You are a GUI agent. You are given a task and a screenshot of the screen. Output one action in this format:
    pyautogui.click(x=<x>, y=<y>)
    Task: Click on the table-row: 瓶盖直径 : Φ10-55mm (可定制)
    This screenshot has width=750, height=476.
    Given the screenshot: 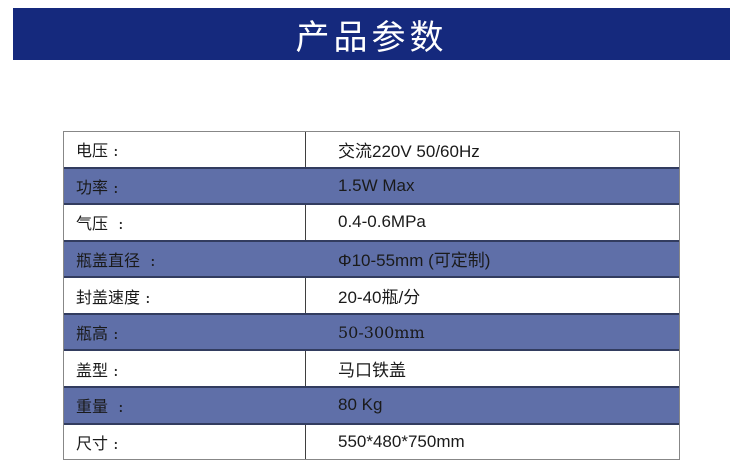 What is the action you would take?
    pyautogui.click(x=371, y=259)
    